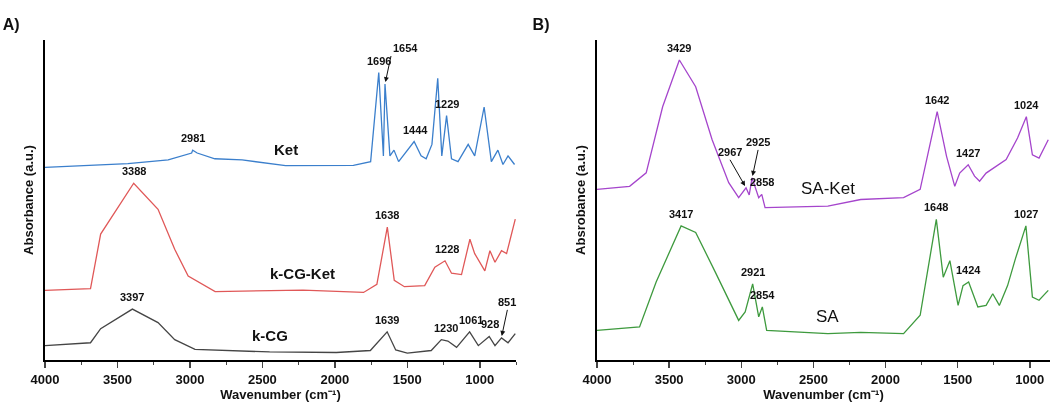  What do you see at coordinates (387, 320) in the screenshot?
I see `annotation: 1639` at bounding box center [387, 320].